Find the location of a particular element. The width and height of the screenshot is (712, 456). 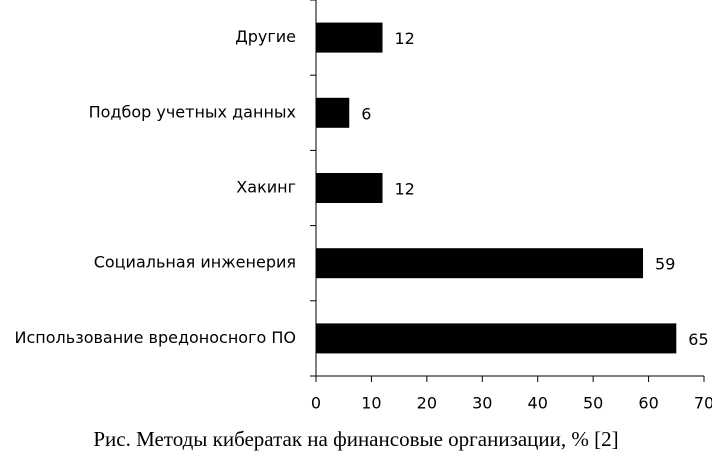

y-tick-label: Другие is located at coordinates (265, 36).